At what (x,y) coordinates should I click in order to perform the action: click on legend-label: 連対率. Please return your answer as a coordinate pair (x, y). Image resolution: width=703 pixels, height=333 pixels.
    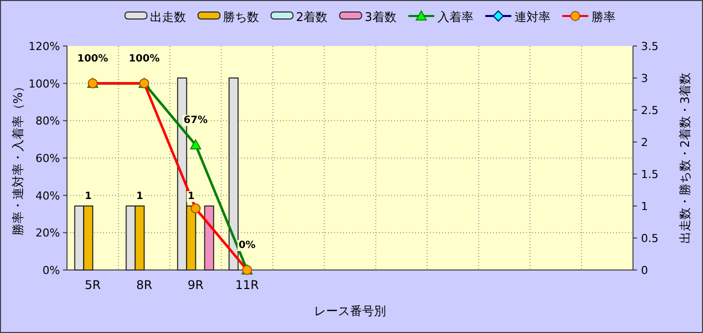
    Looking at the image, I should click on (532, 17).